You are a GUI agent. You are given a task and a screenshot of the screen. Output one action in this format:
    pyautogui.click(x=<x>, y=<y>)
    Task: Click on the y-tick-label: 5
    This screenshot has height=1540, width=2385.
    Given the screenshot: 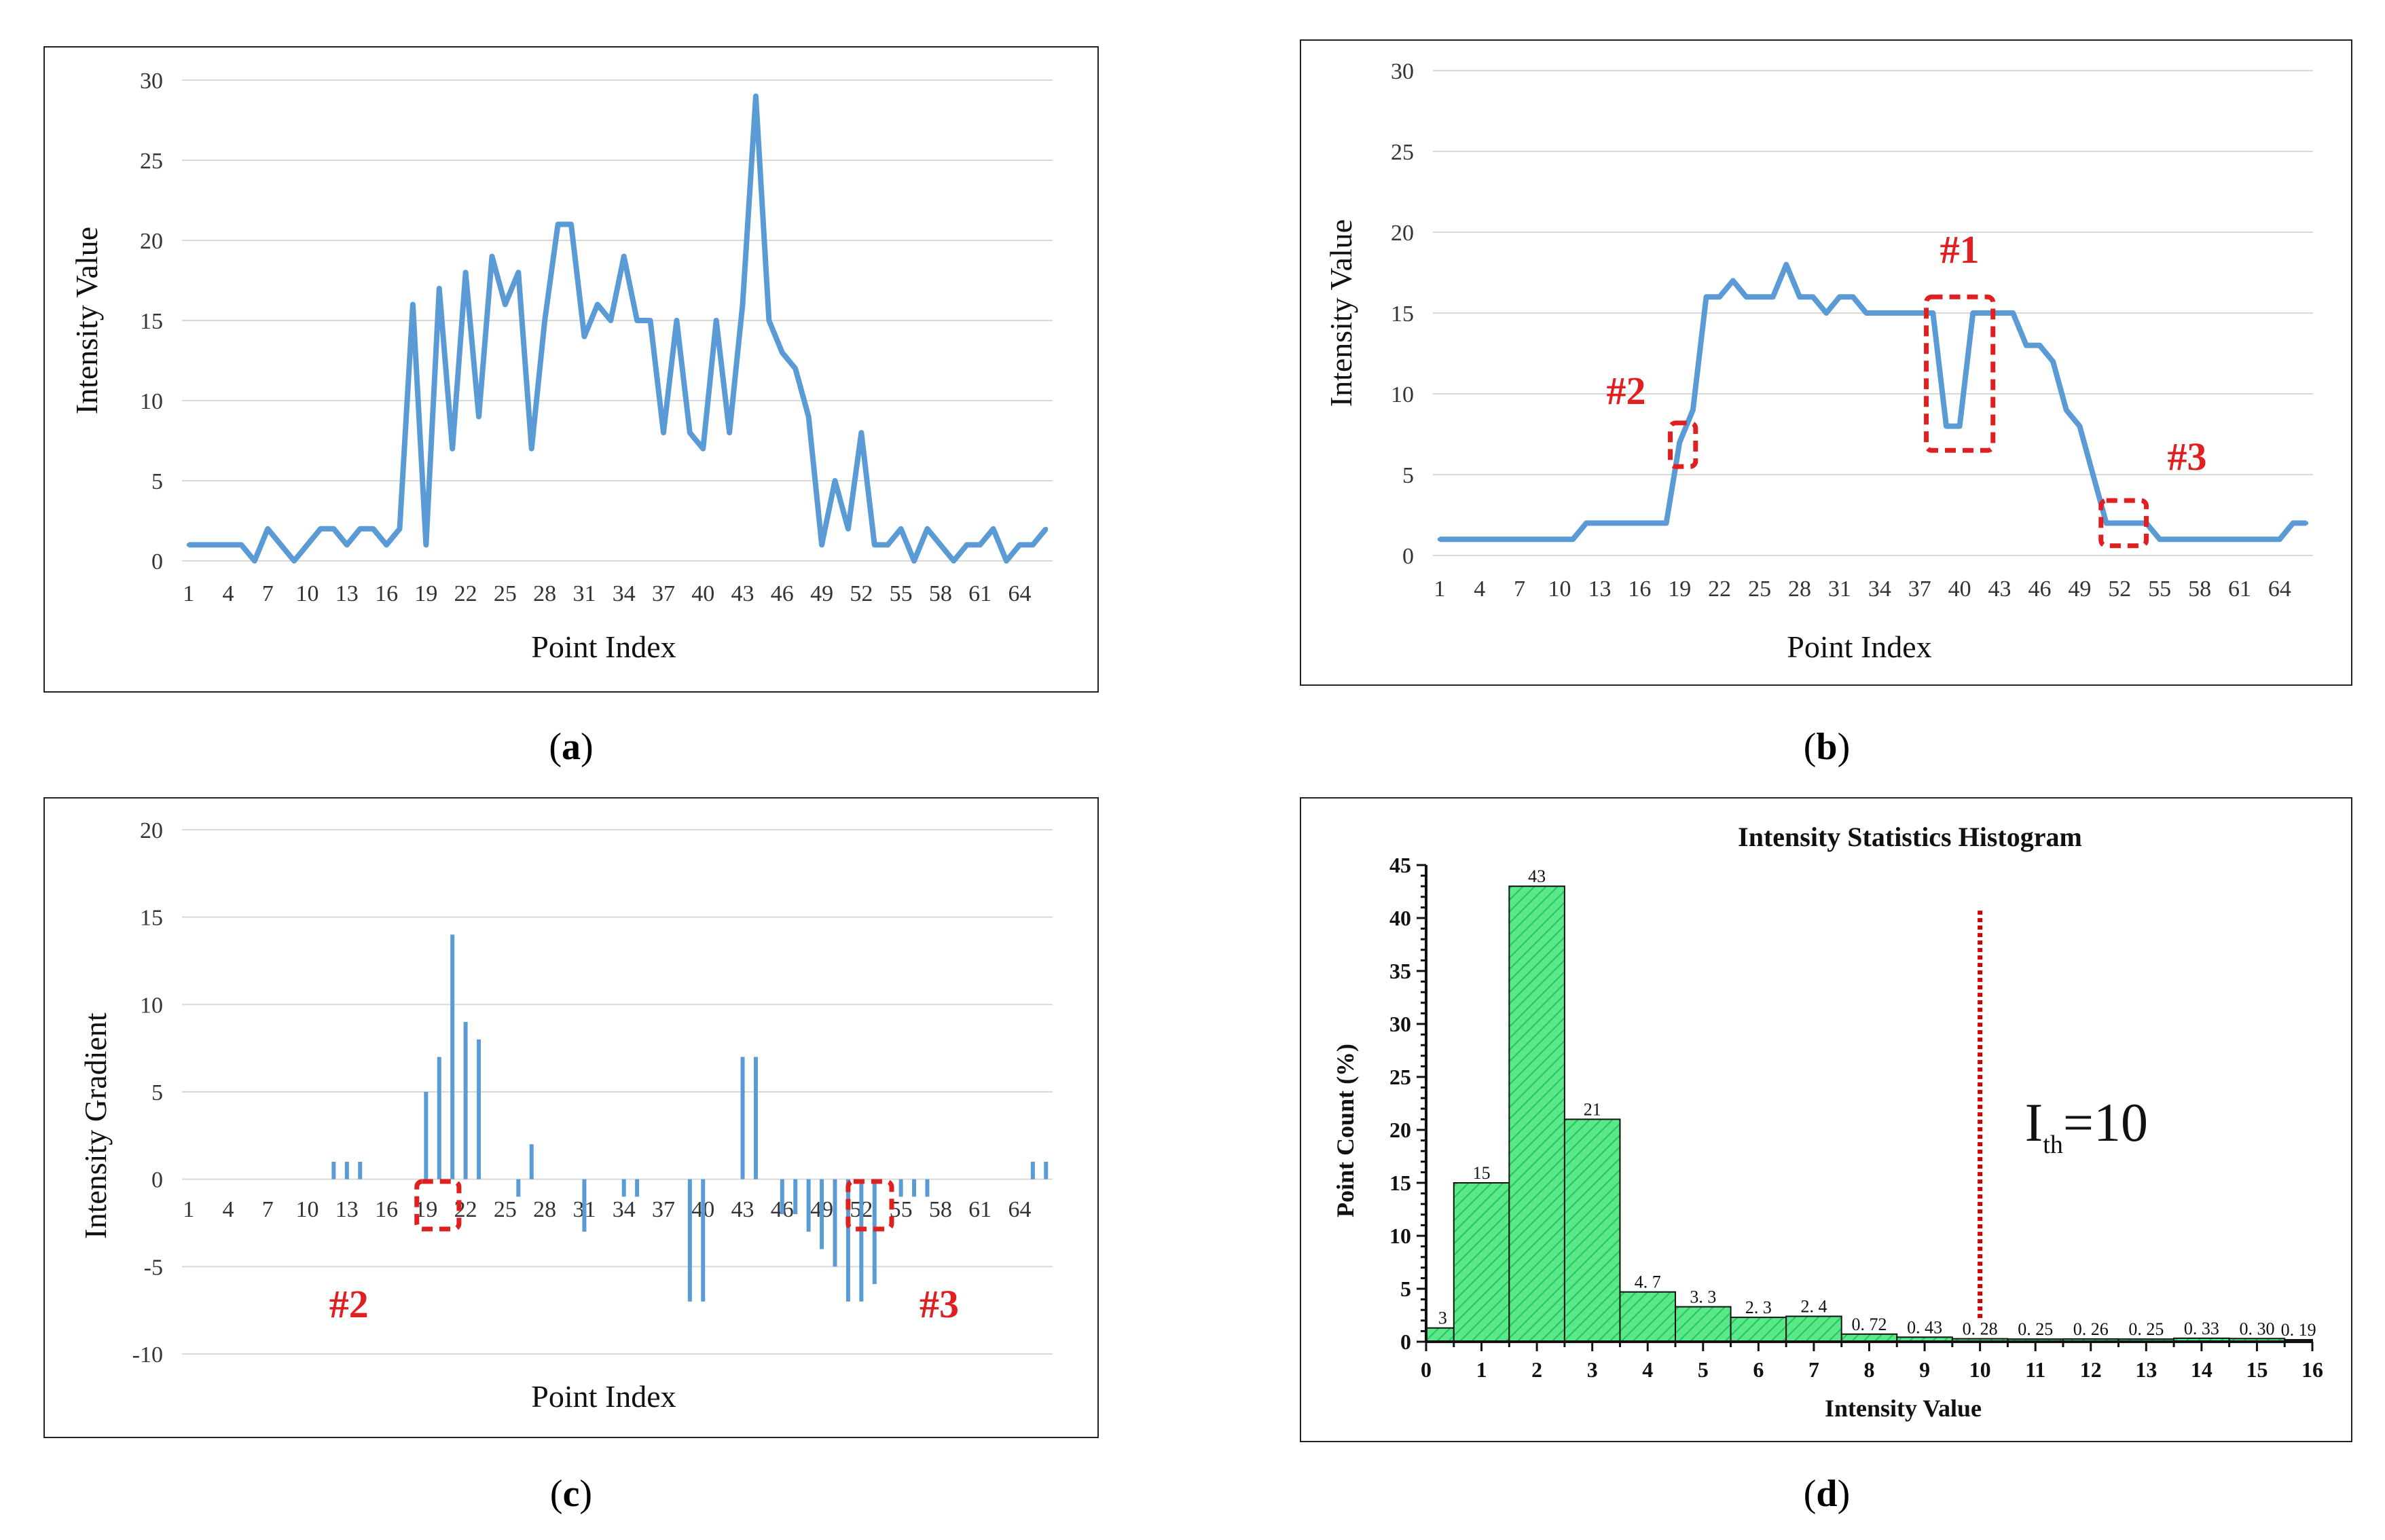 What is the action you would take?
    pyautogui.click(x=157, y=481)
    